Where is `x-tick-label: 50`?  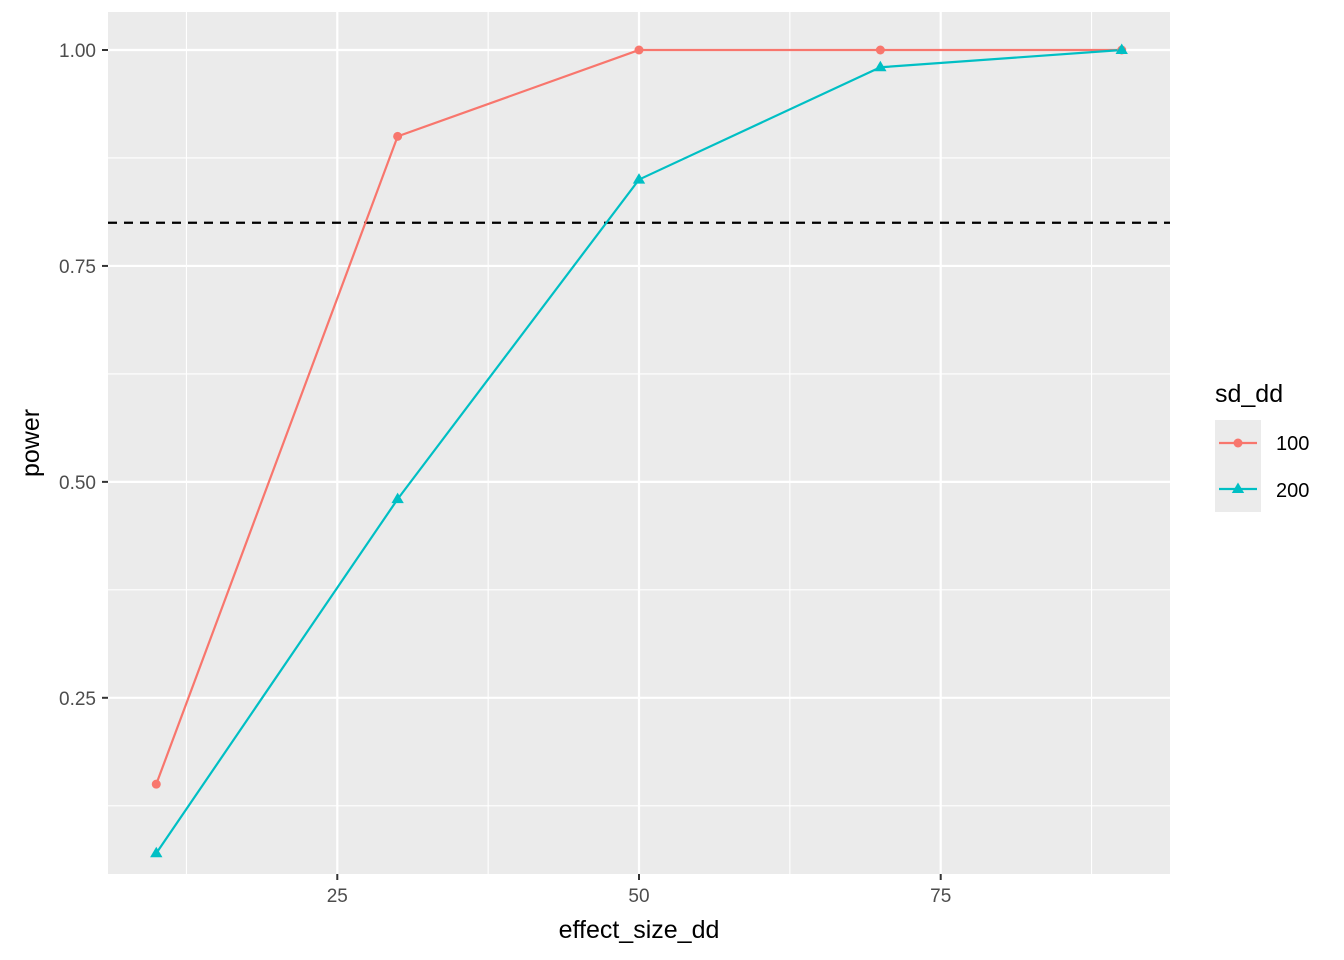
x-tick-label: 50 is located at coordinates (638, 896).